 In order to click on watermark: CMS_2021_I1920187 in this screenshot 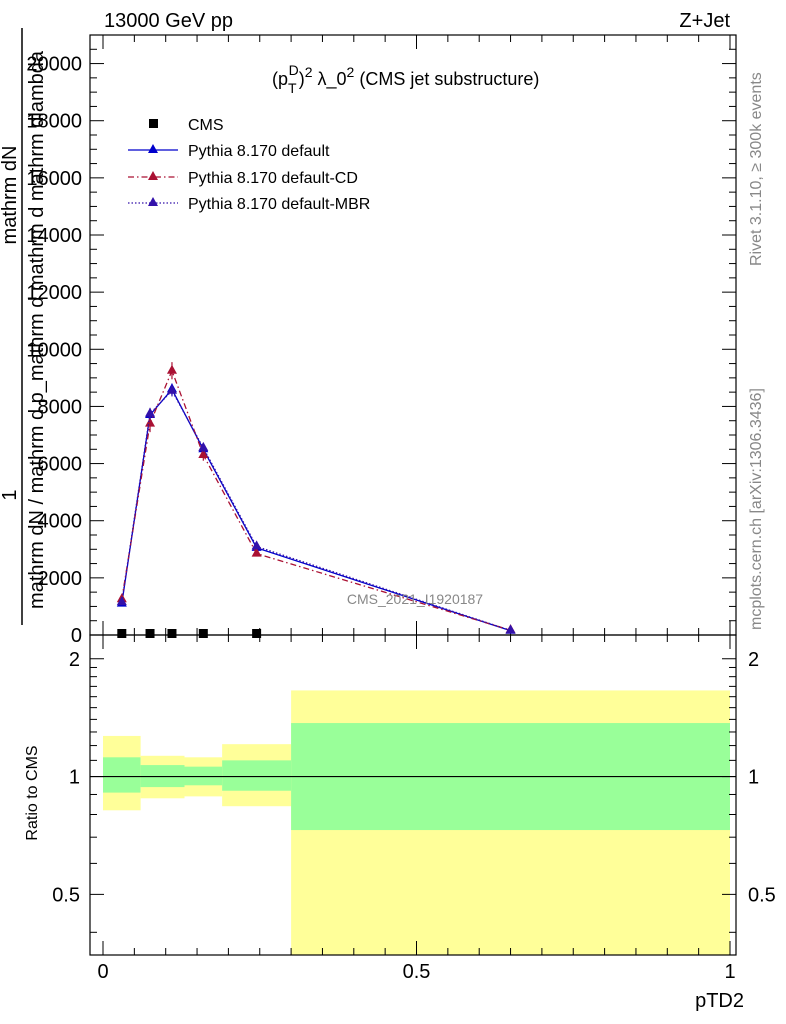, I will do `click(415, 599)`.